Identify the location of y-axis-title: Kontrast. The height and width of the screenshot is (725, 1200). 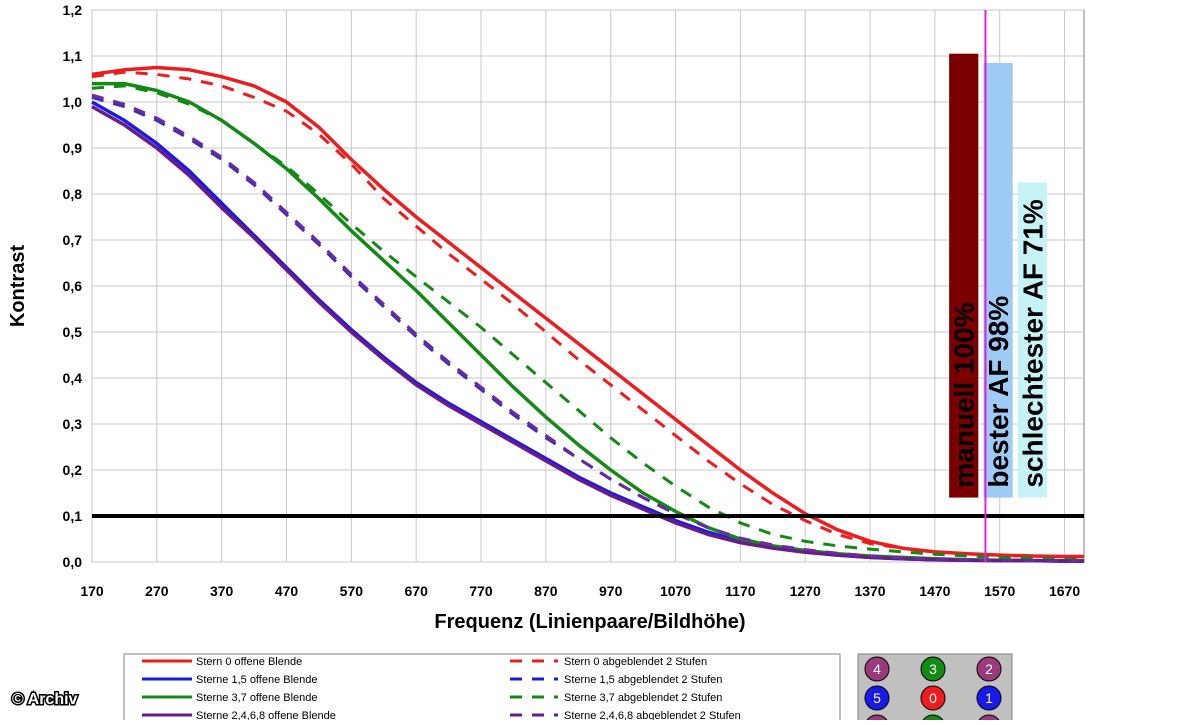
(18, 286).